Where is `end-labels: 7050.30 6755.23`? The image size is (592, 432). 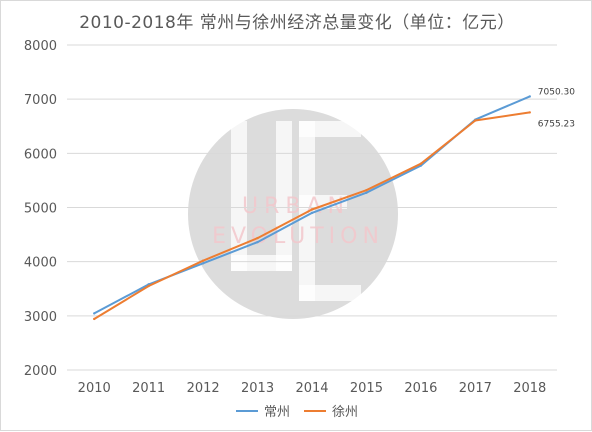
end-labels: 7050.30 6755.23 is located at coordinates (556, 108).